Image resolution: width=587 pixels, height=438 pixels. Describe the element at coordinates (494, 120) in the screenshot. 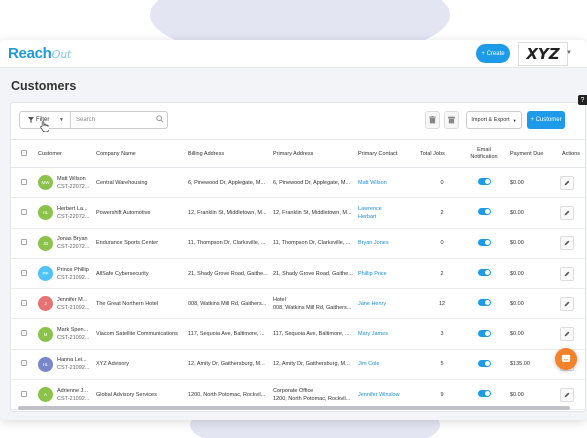

I see `import-export-button: Import & Export ▼` at that location.